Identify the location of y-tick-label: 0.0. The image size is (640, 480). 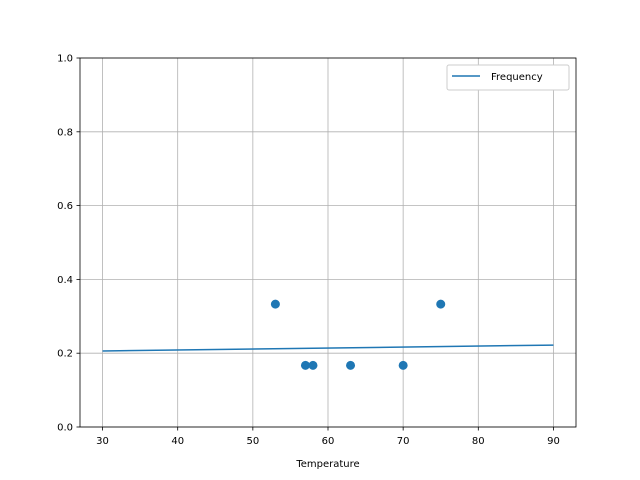
(65, 428).